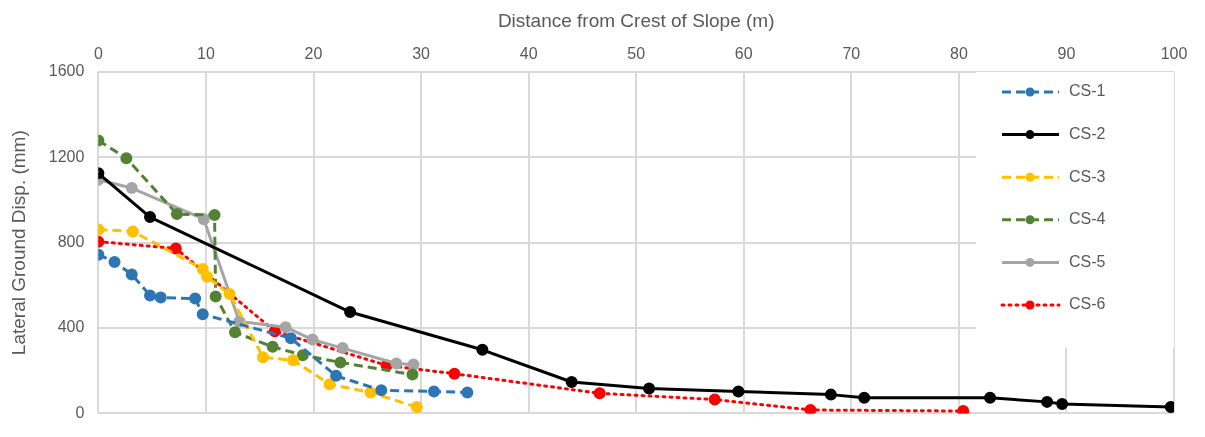 Image resolution: width=1205 pixels, height=437 pixels. I want to click on legend-label: CS-6, so click(1087, 304).